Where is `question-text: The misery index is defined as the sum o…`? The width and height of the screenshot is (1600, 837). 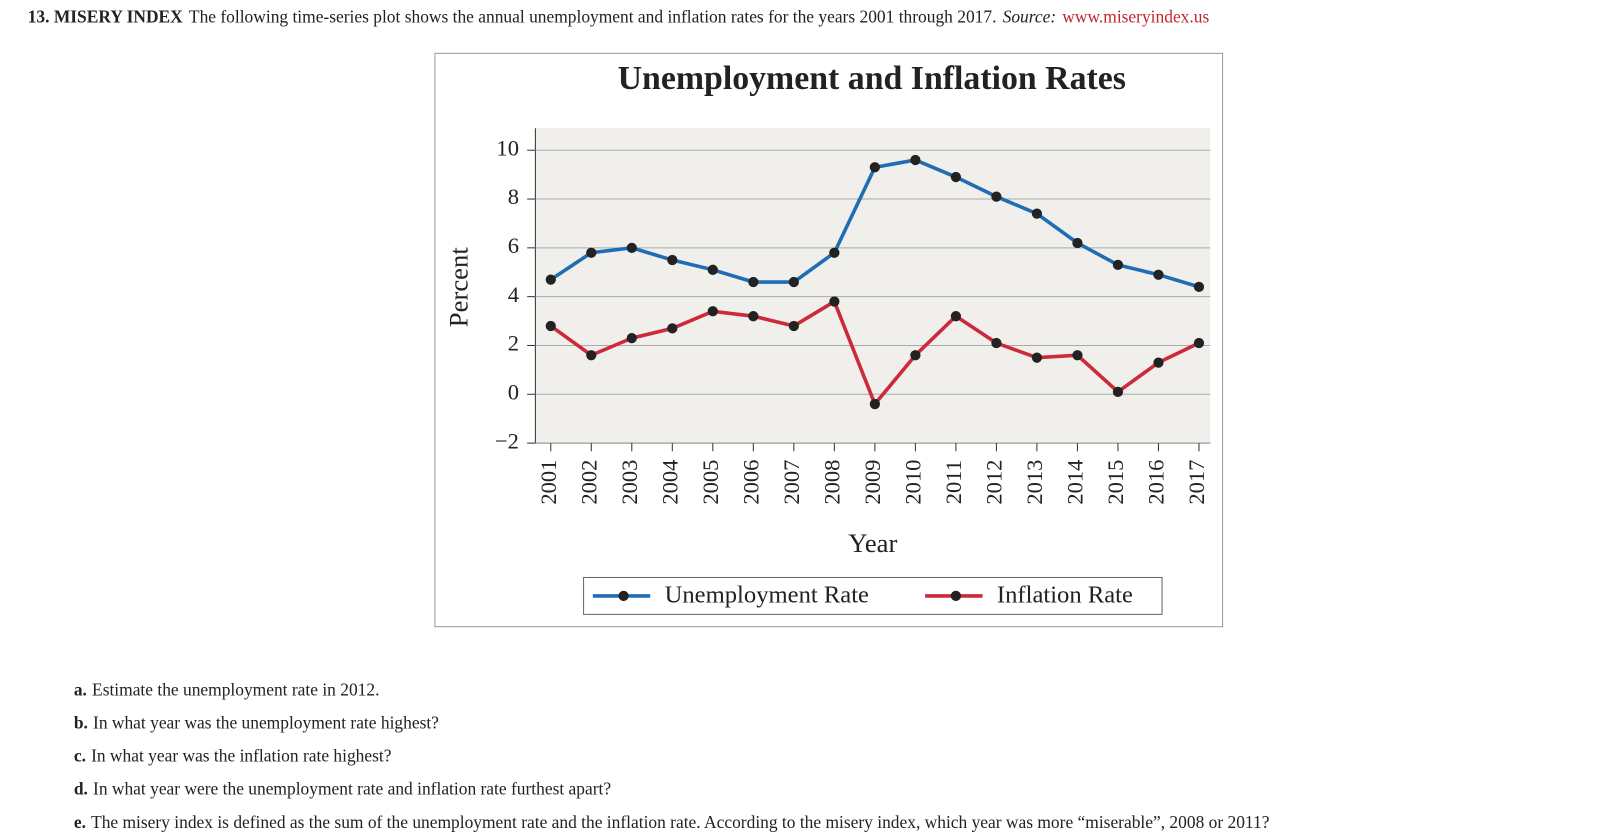
question-text: The misery index is defined as the sum o… is located at coordinates (680, 822).